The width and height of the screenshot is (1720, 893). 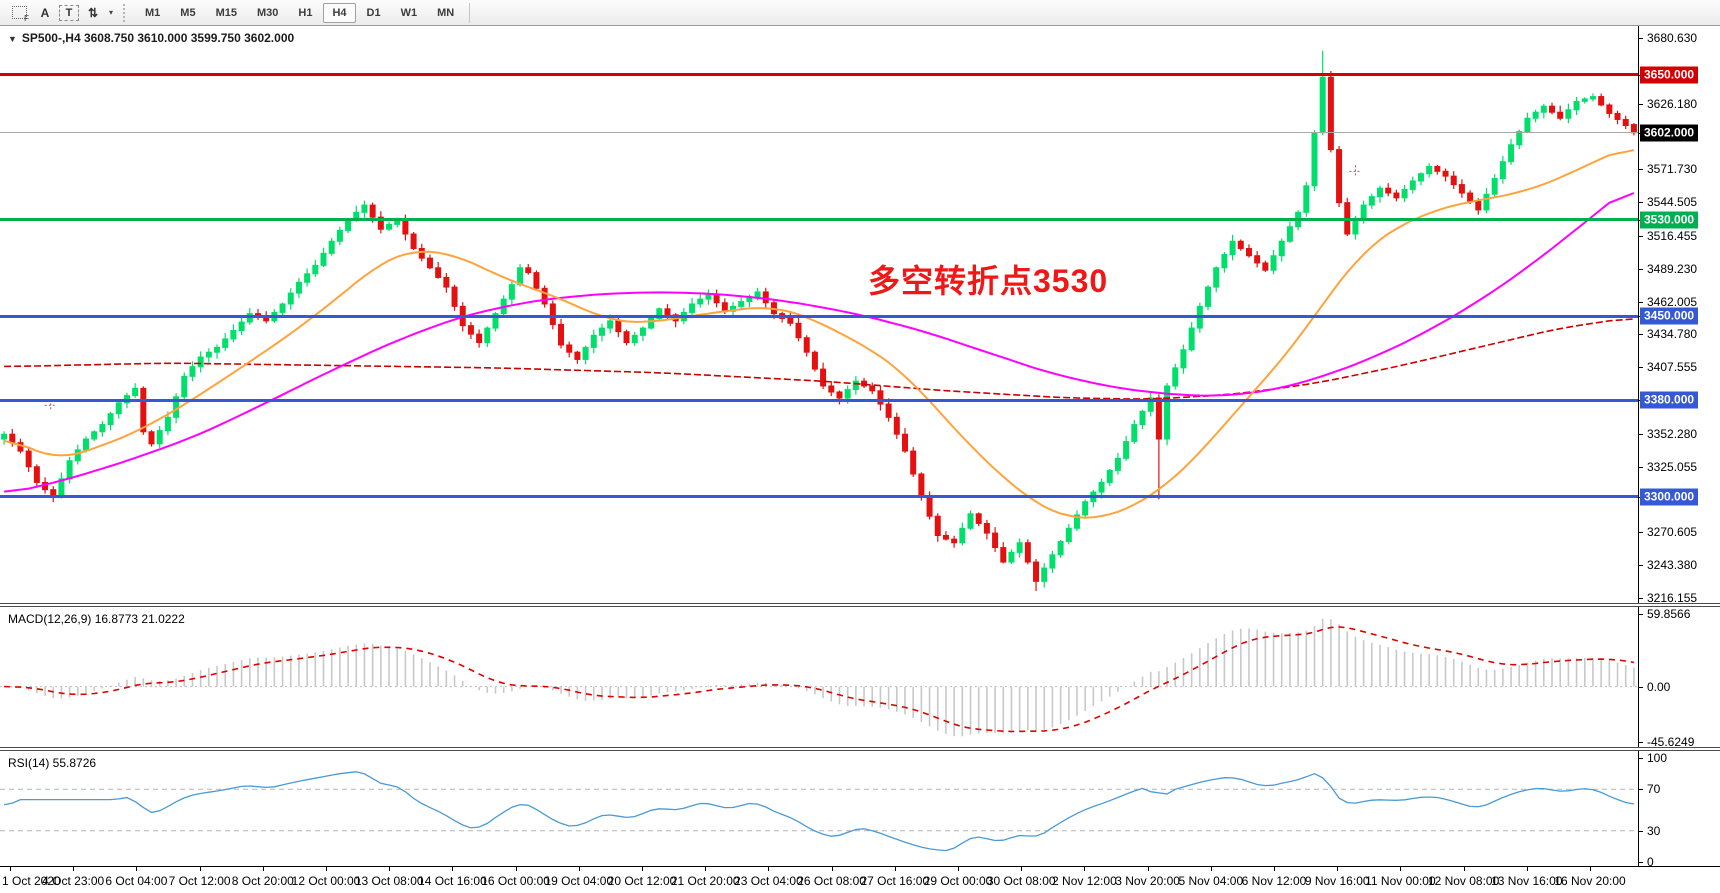 I want to click on timeframe-button-mn: MN, so click(x=446, y=12).